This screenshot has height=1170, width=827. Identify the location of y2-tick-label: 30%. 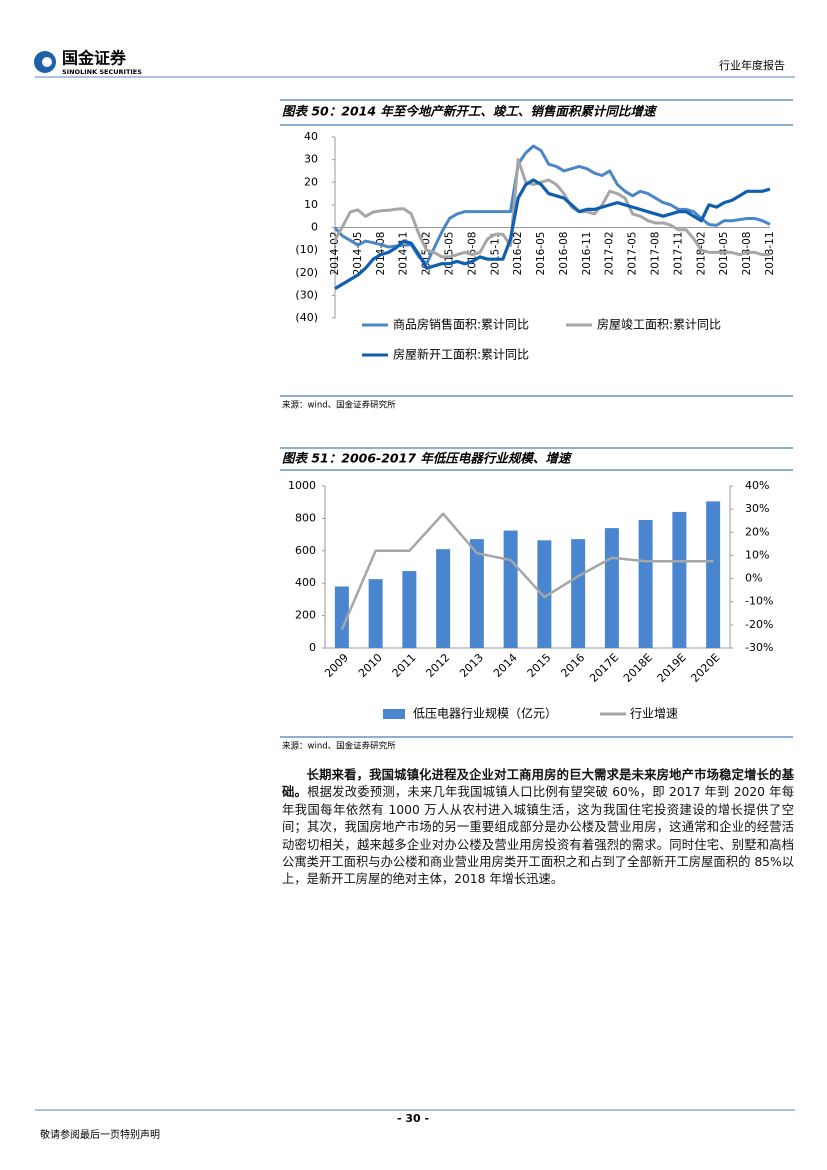
(757, 508).